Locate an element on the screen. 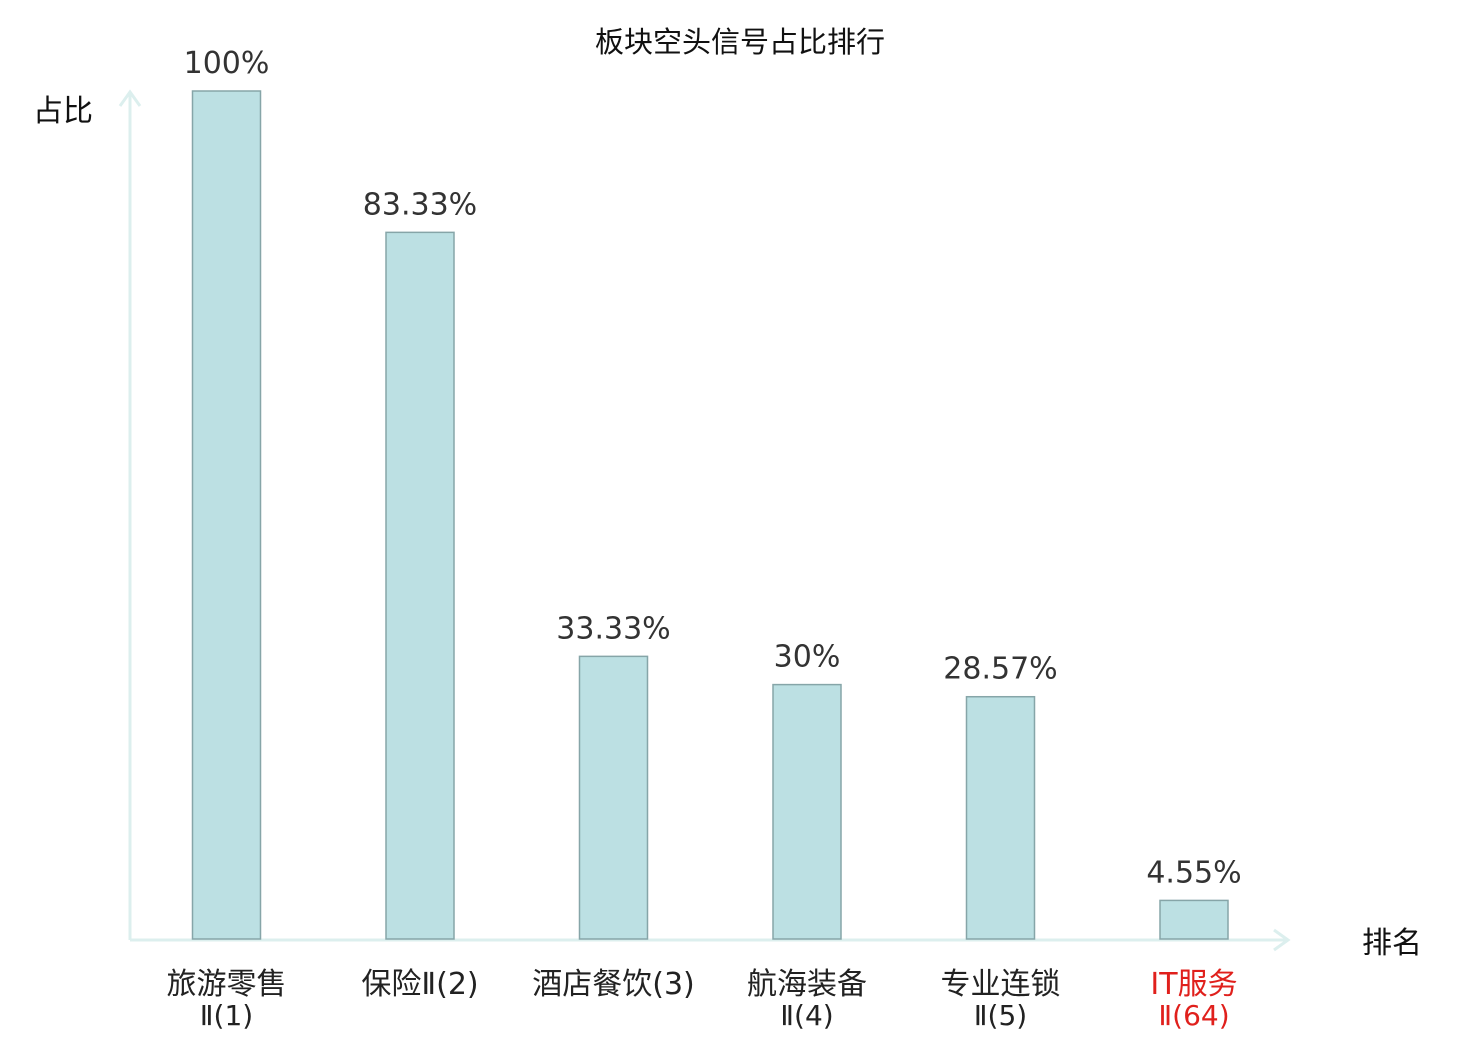 The width and height of the screenshot is (1480, 1040). value-label: 30% is located at coordinates (807, 657).